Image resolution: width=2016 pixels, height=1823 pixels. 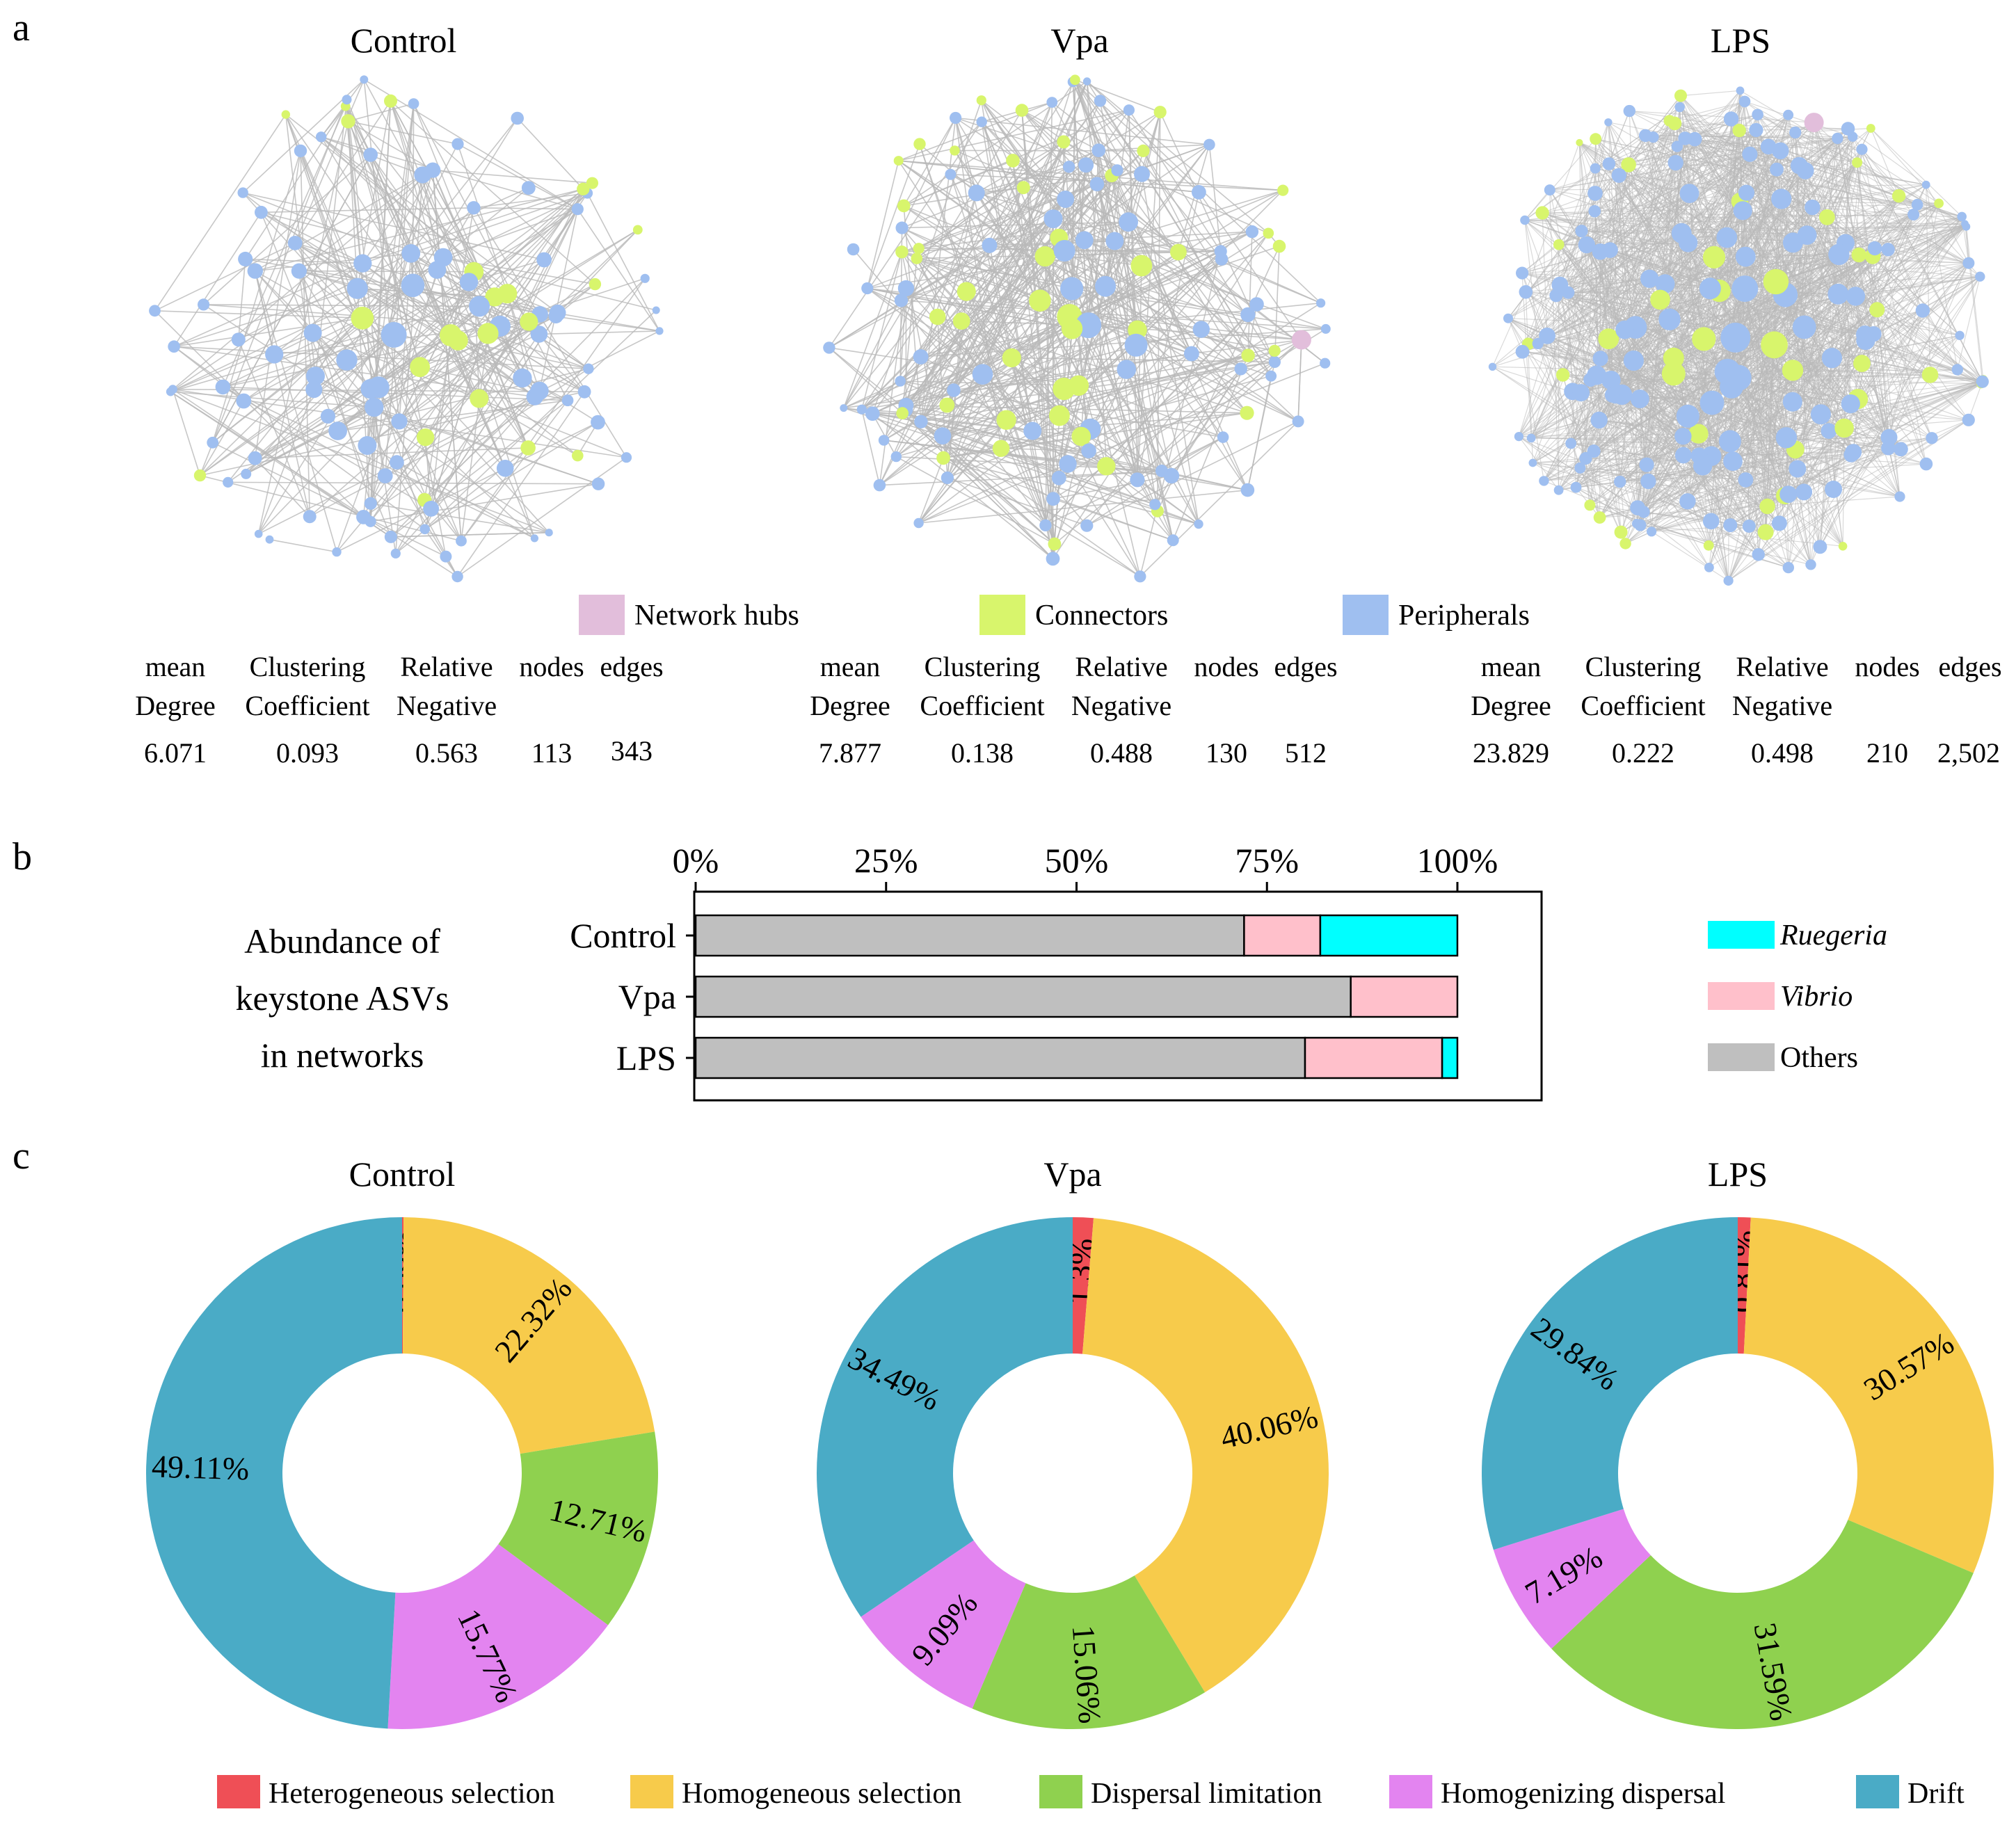 What do you see at coordinates (1782, 705) in the screenshot?
I see `stat-header: Negative` at bounding box center [1782, 705].